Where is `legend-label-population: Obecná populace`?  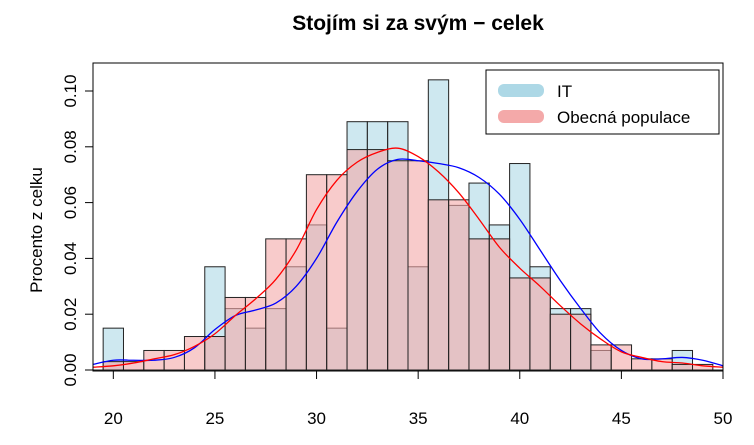 legend-label-population: Obecná populace is located at coordinates (623, 117).